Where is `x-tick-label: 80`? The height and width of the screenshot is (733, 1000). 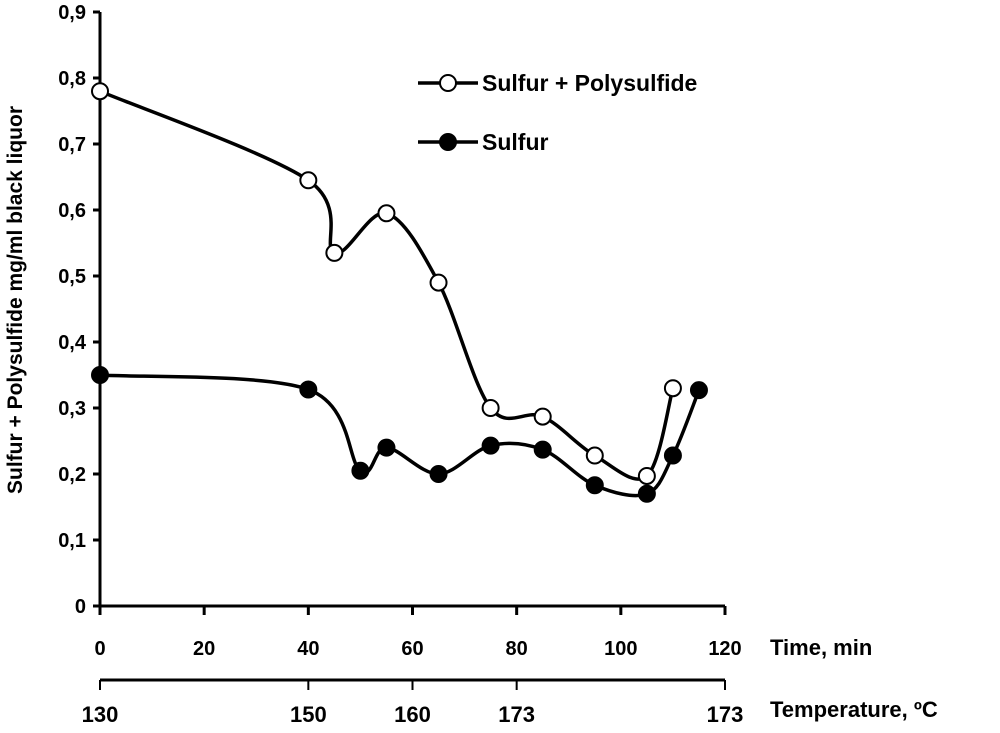 x-tick-label: 80 is located at coordinates (517, 649).